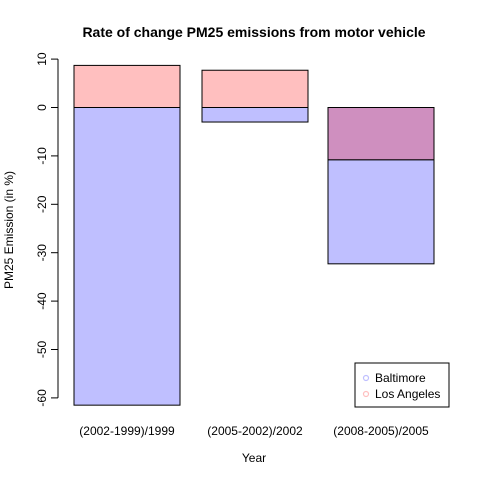 The width and height of the screenshot is (480, 480). What do you see at coordinates (254, 458) in the screenshot?
I see `x-axis-label: Year` at bounding box center [254, 458].